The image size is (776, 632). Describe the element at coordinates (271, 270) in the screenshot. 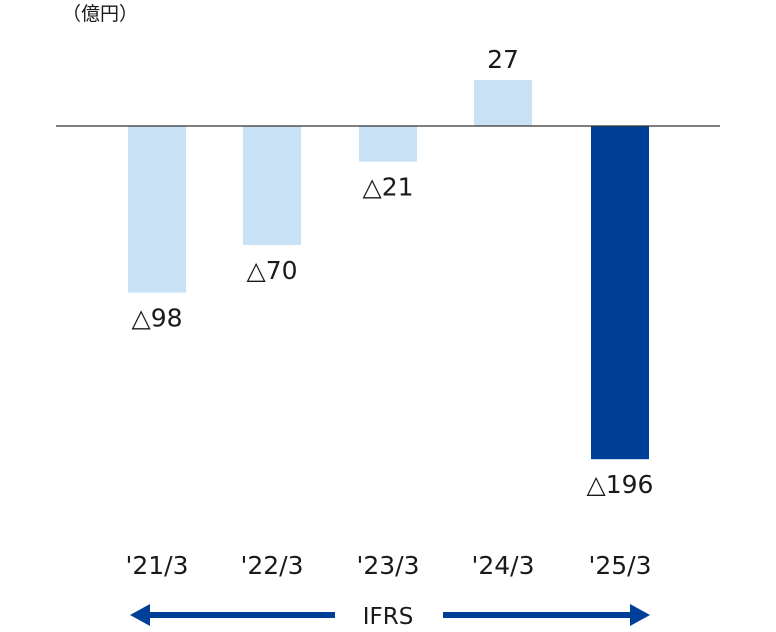

I see `value-label-2: △70` at that location.